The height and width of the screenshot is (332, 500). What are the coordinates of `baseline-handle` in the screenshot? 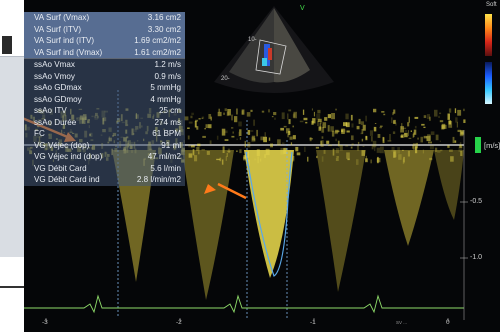 It's located at (478, 145).